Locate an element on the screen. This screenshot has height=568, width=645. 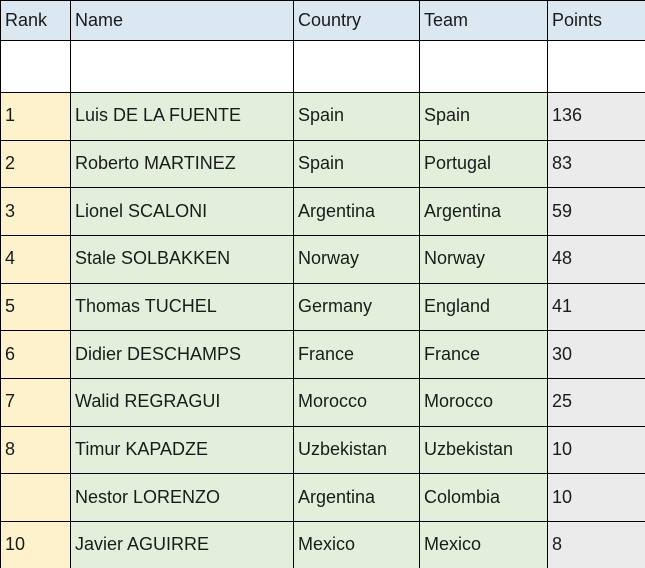
table-row: Nestor LORENZO Argentina Colombia 10 is located at coordinates (322, 497).